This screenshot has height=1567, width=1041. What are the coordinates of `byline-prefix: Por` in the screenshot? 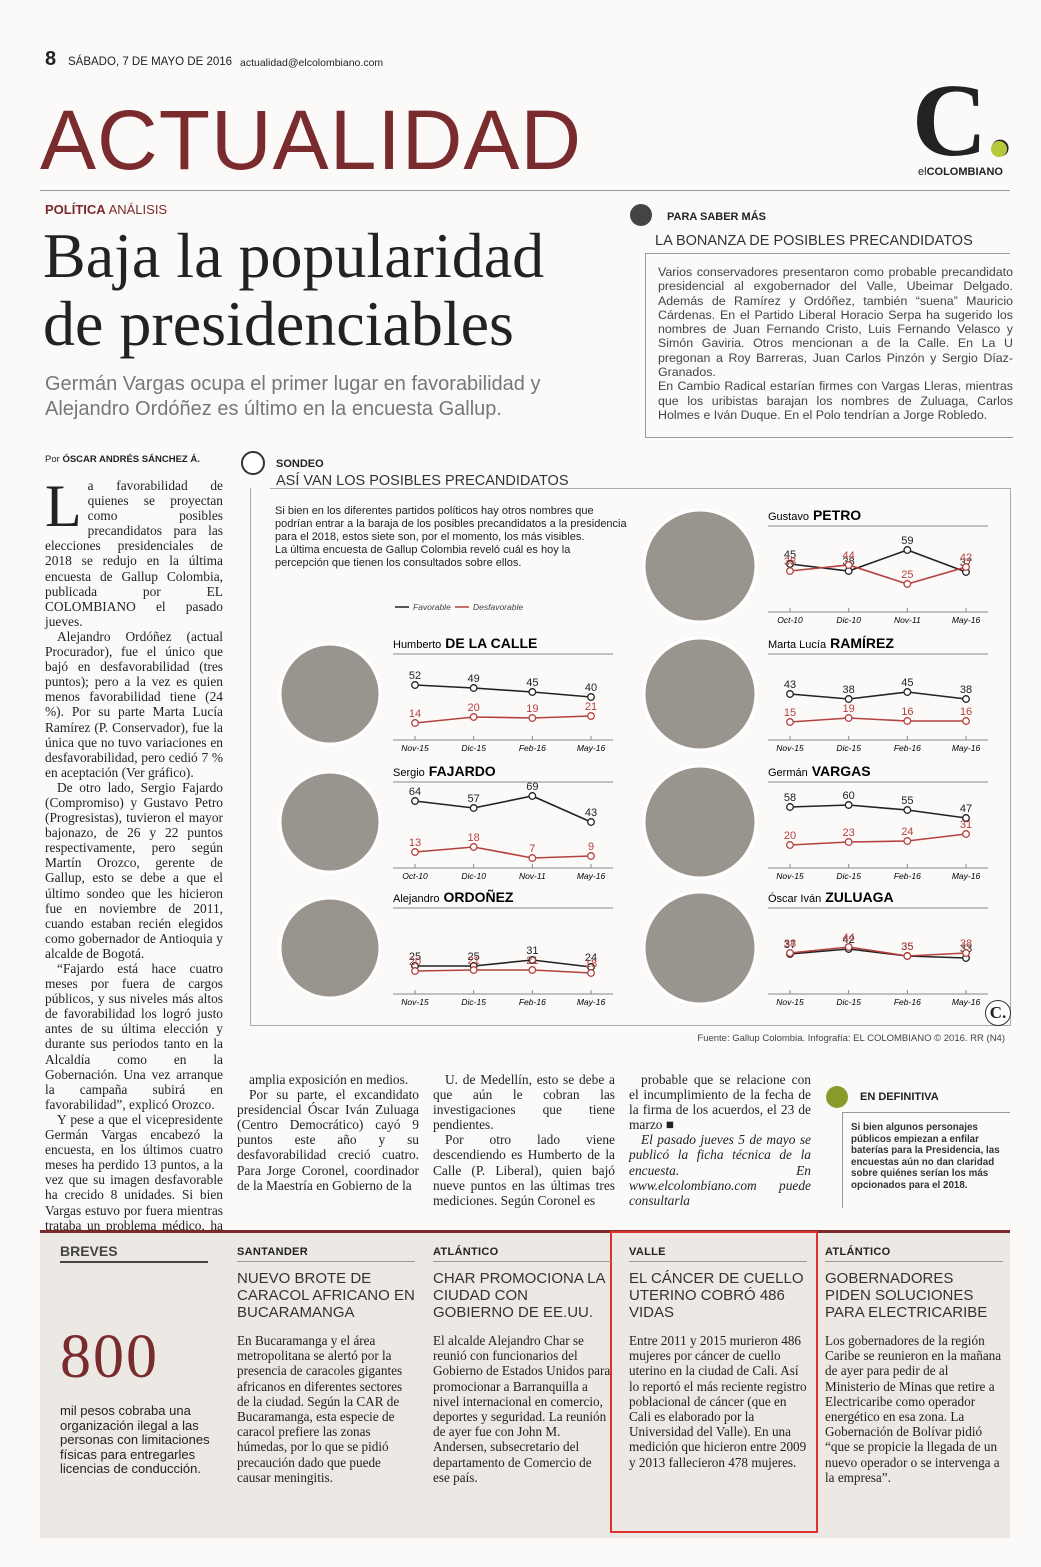 It's located at (52, 459).